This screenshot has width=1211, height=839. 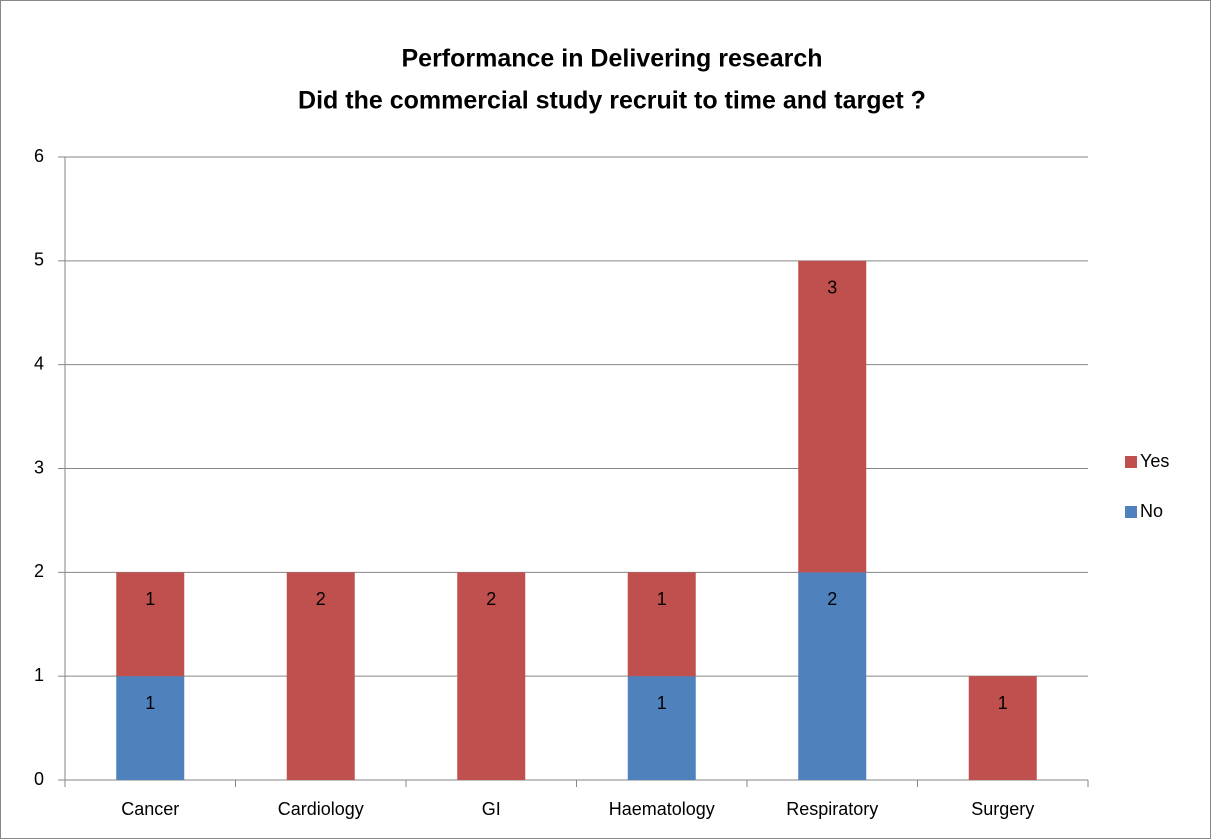 What do you see at coordinates (832, 288) in the screenshot?
I see `data-label: 3` at bounding box center [832, 288].